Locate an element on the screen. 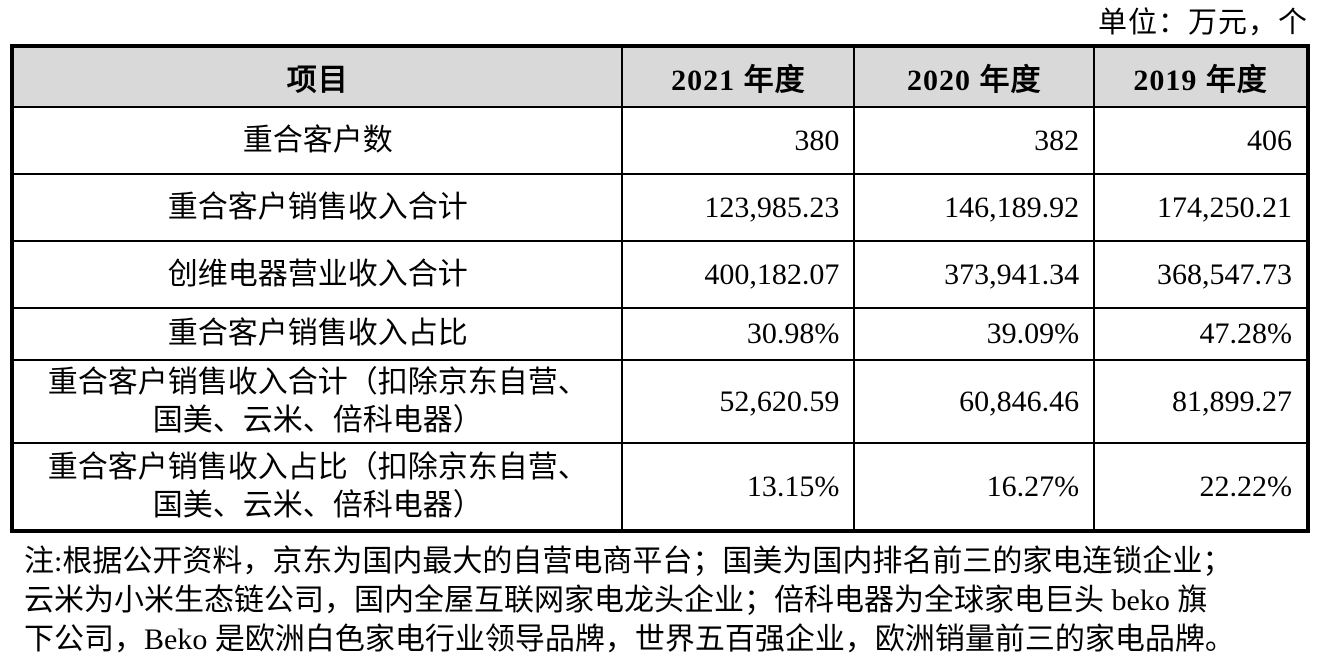  table-row: 创维电器营业收入合计 400,182.07 373,941.34 368,547.73 is located at coordinates (659, 274).